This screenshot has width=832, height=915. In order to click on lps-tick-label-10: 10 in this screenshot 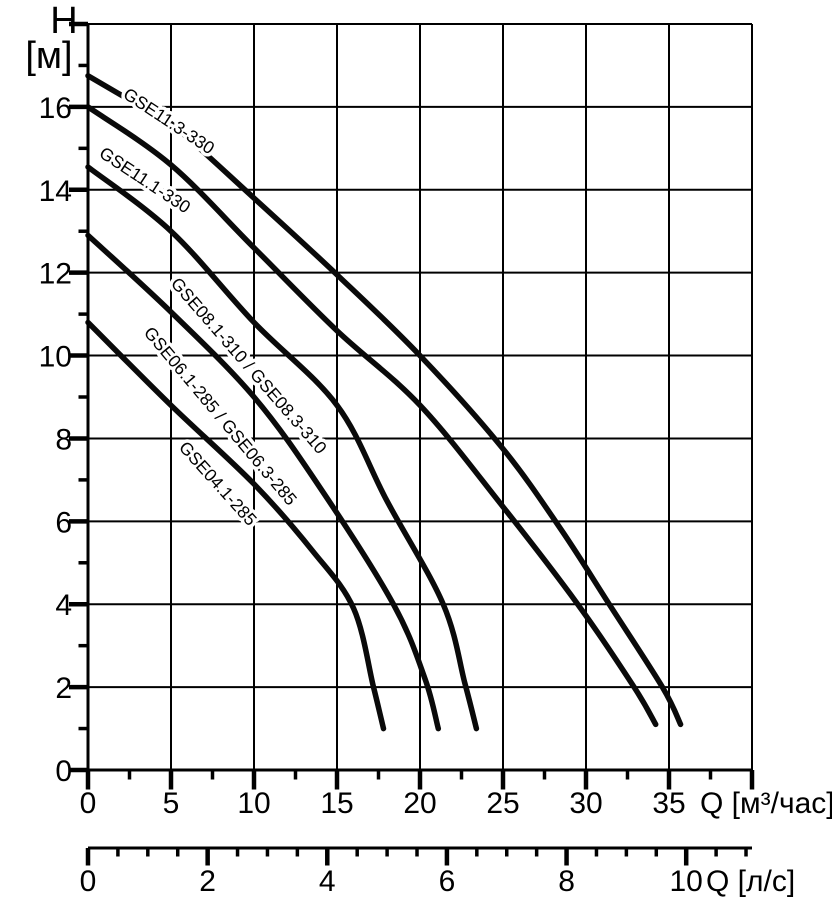, I will do `click(686, 881)`.